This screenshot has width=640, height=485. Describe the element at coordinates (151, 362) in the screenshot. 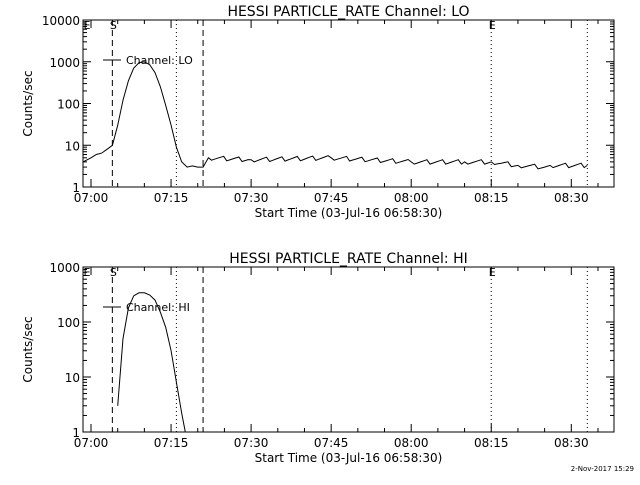

I see `data-series-line` at that location.